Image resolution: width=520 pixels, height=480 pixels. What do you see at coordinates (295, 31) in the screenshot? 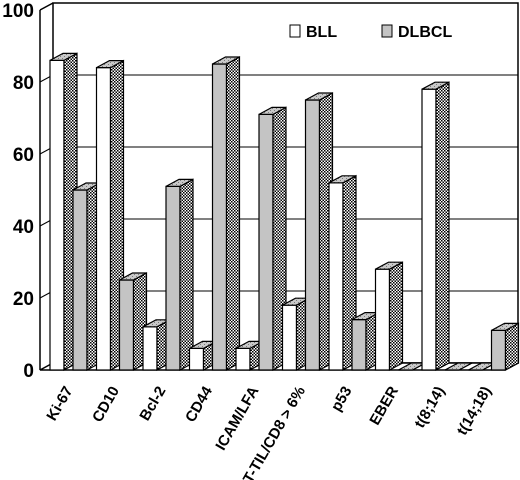
I see `legend-swatch-bll` at bounding box center [295, 31].